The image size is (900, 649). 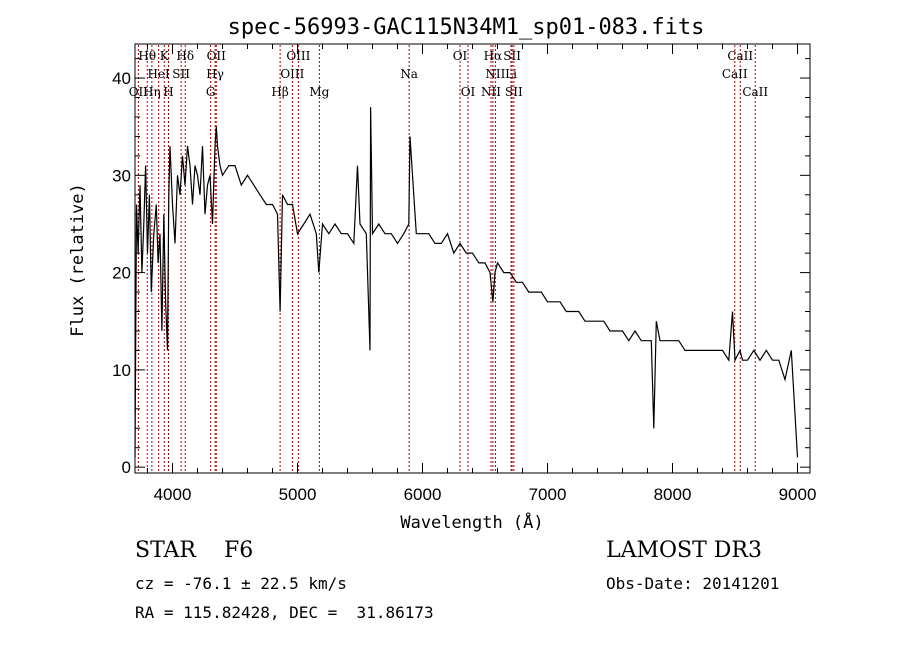 I want to click on line-label-20: G, so click(x=211, y=92).